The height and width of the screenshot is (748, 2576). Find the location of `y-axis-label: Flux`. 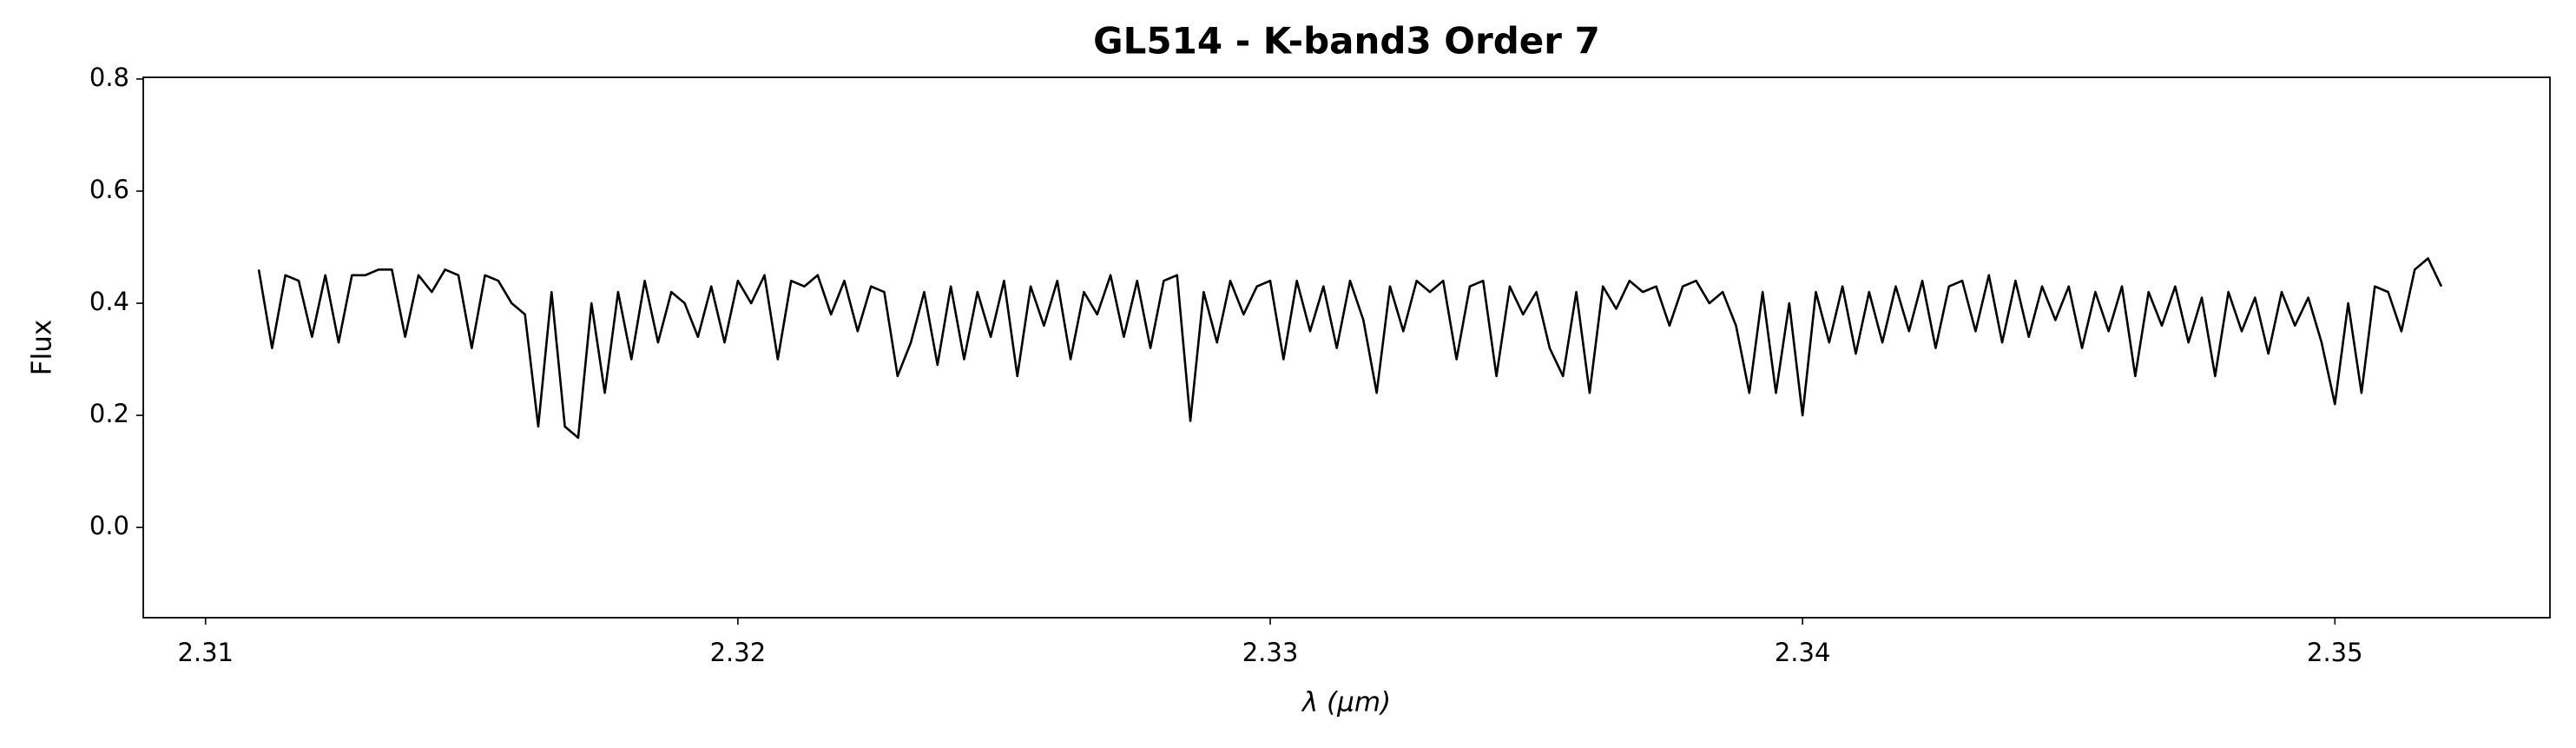

y-axis-label: Flux is located at coordinates (42, 347).